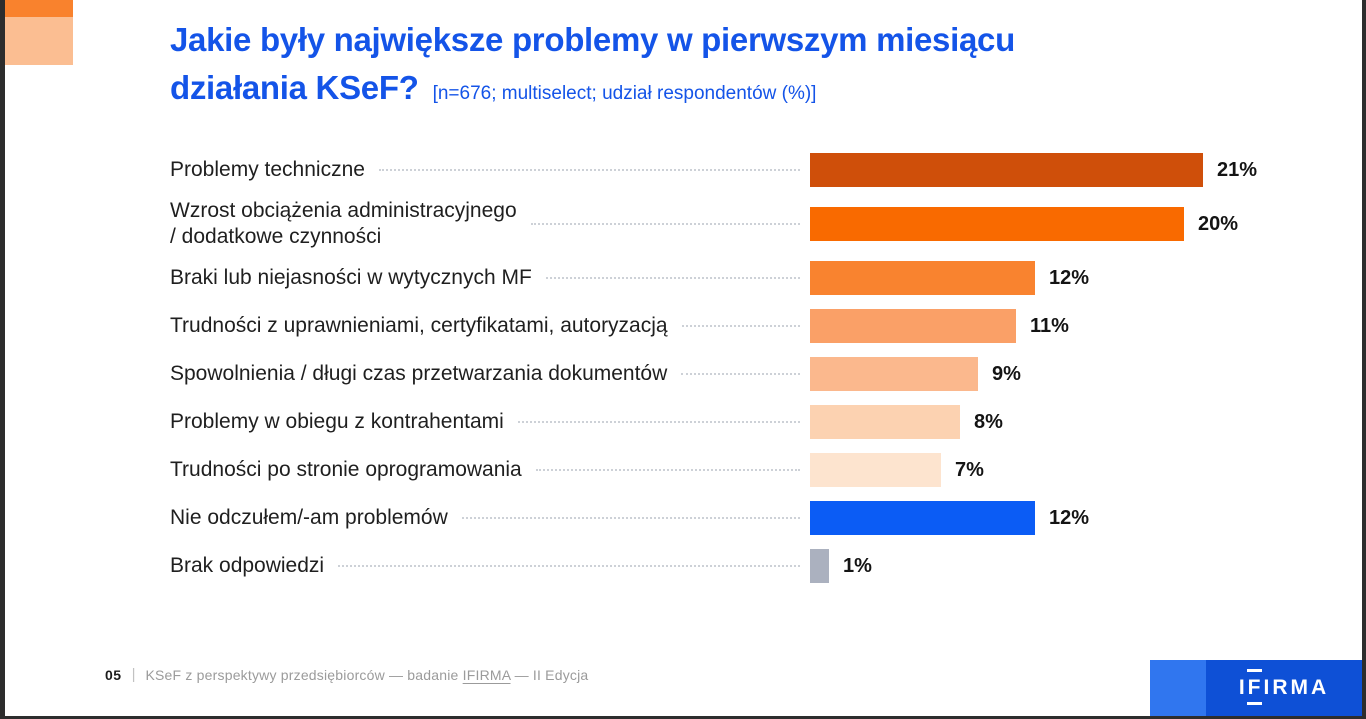  What do you see at coordinates (2, 359) in the screenshot?
I see `frame-edge-left` at bounding box center [2, 359].